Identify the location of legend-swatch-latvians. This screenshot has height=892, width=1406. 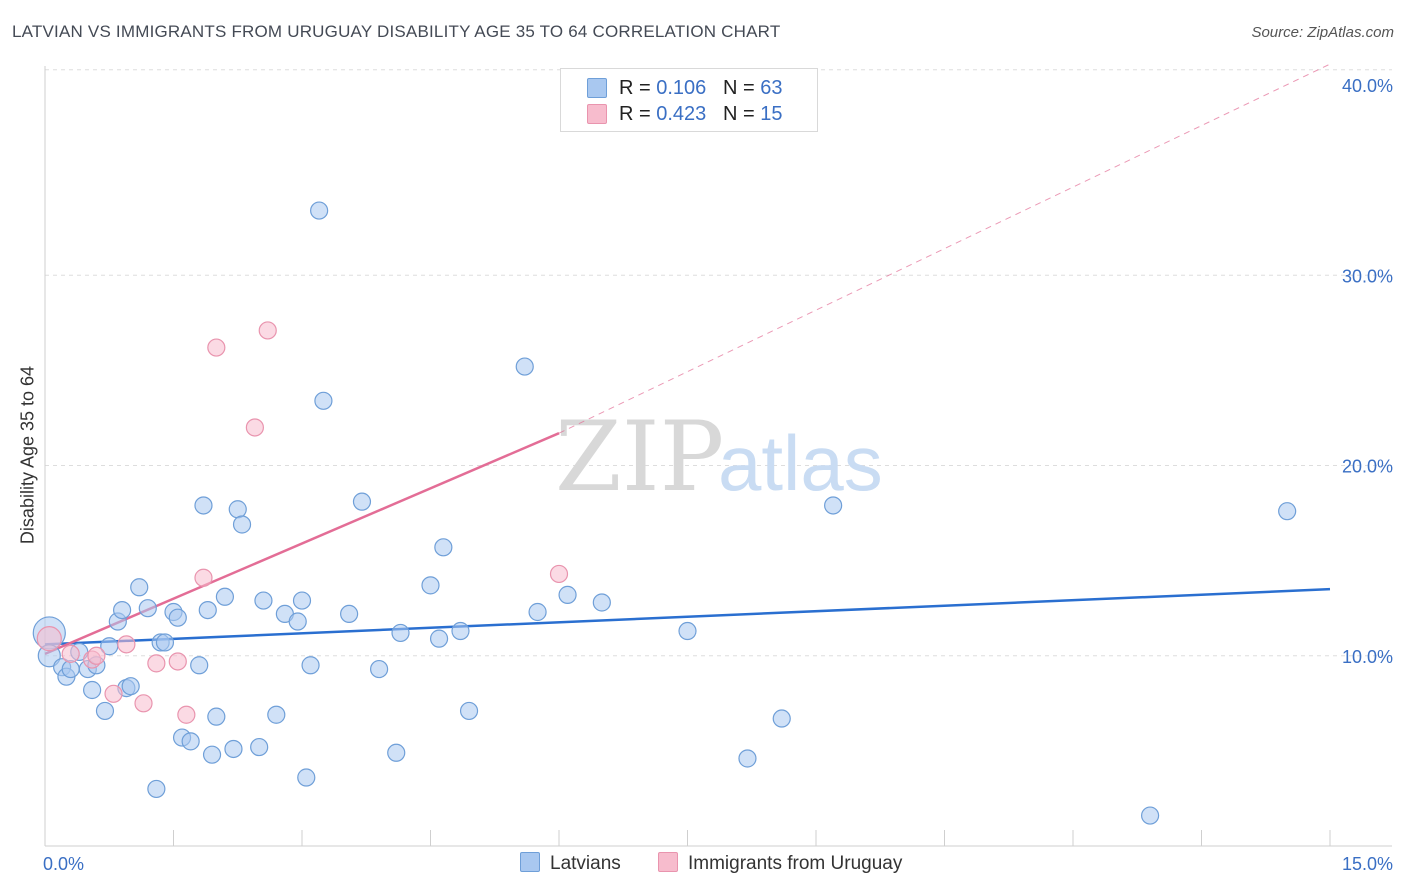
(597, 88).